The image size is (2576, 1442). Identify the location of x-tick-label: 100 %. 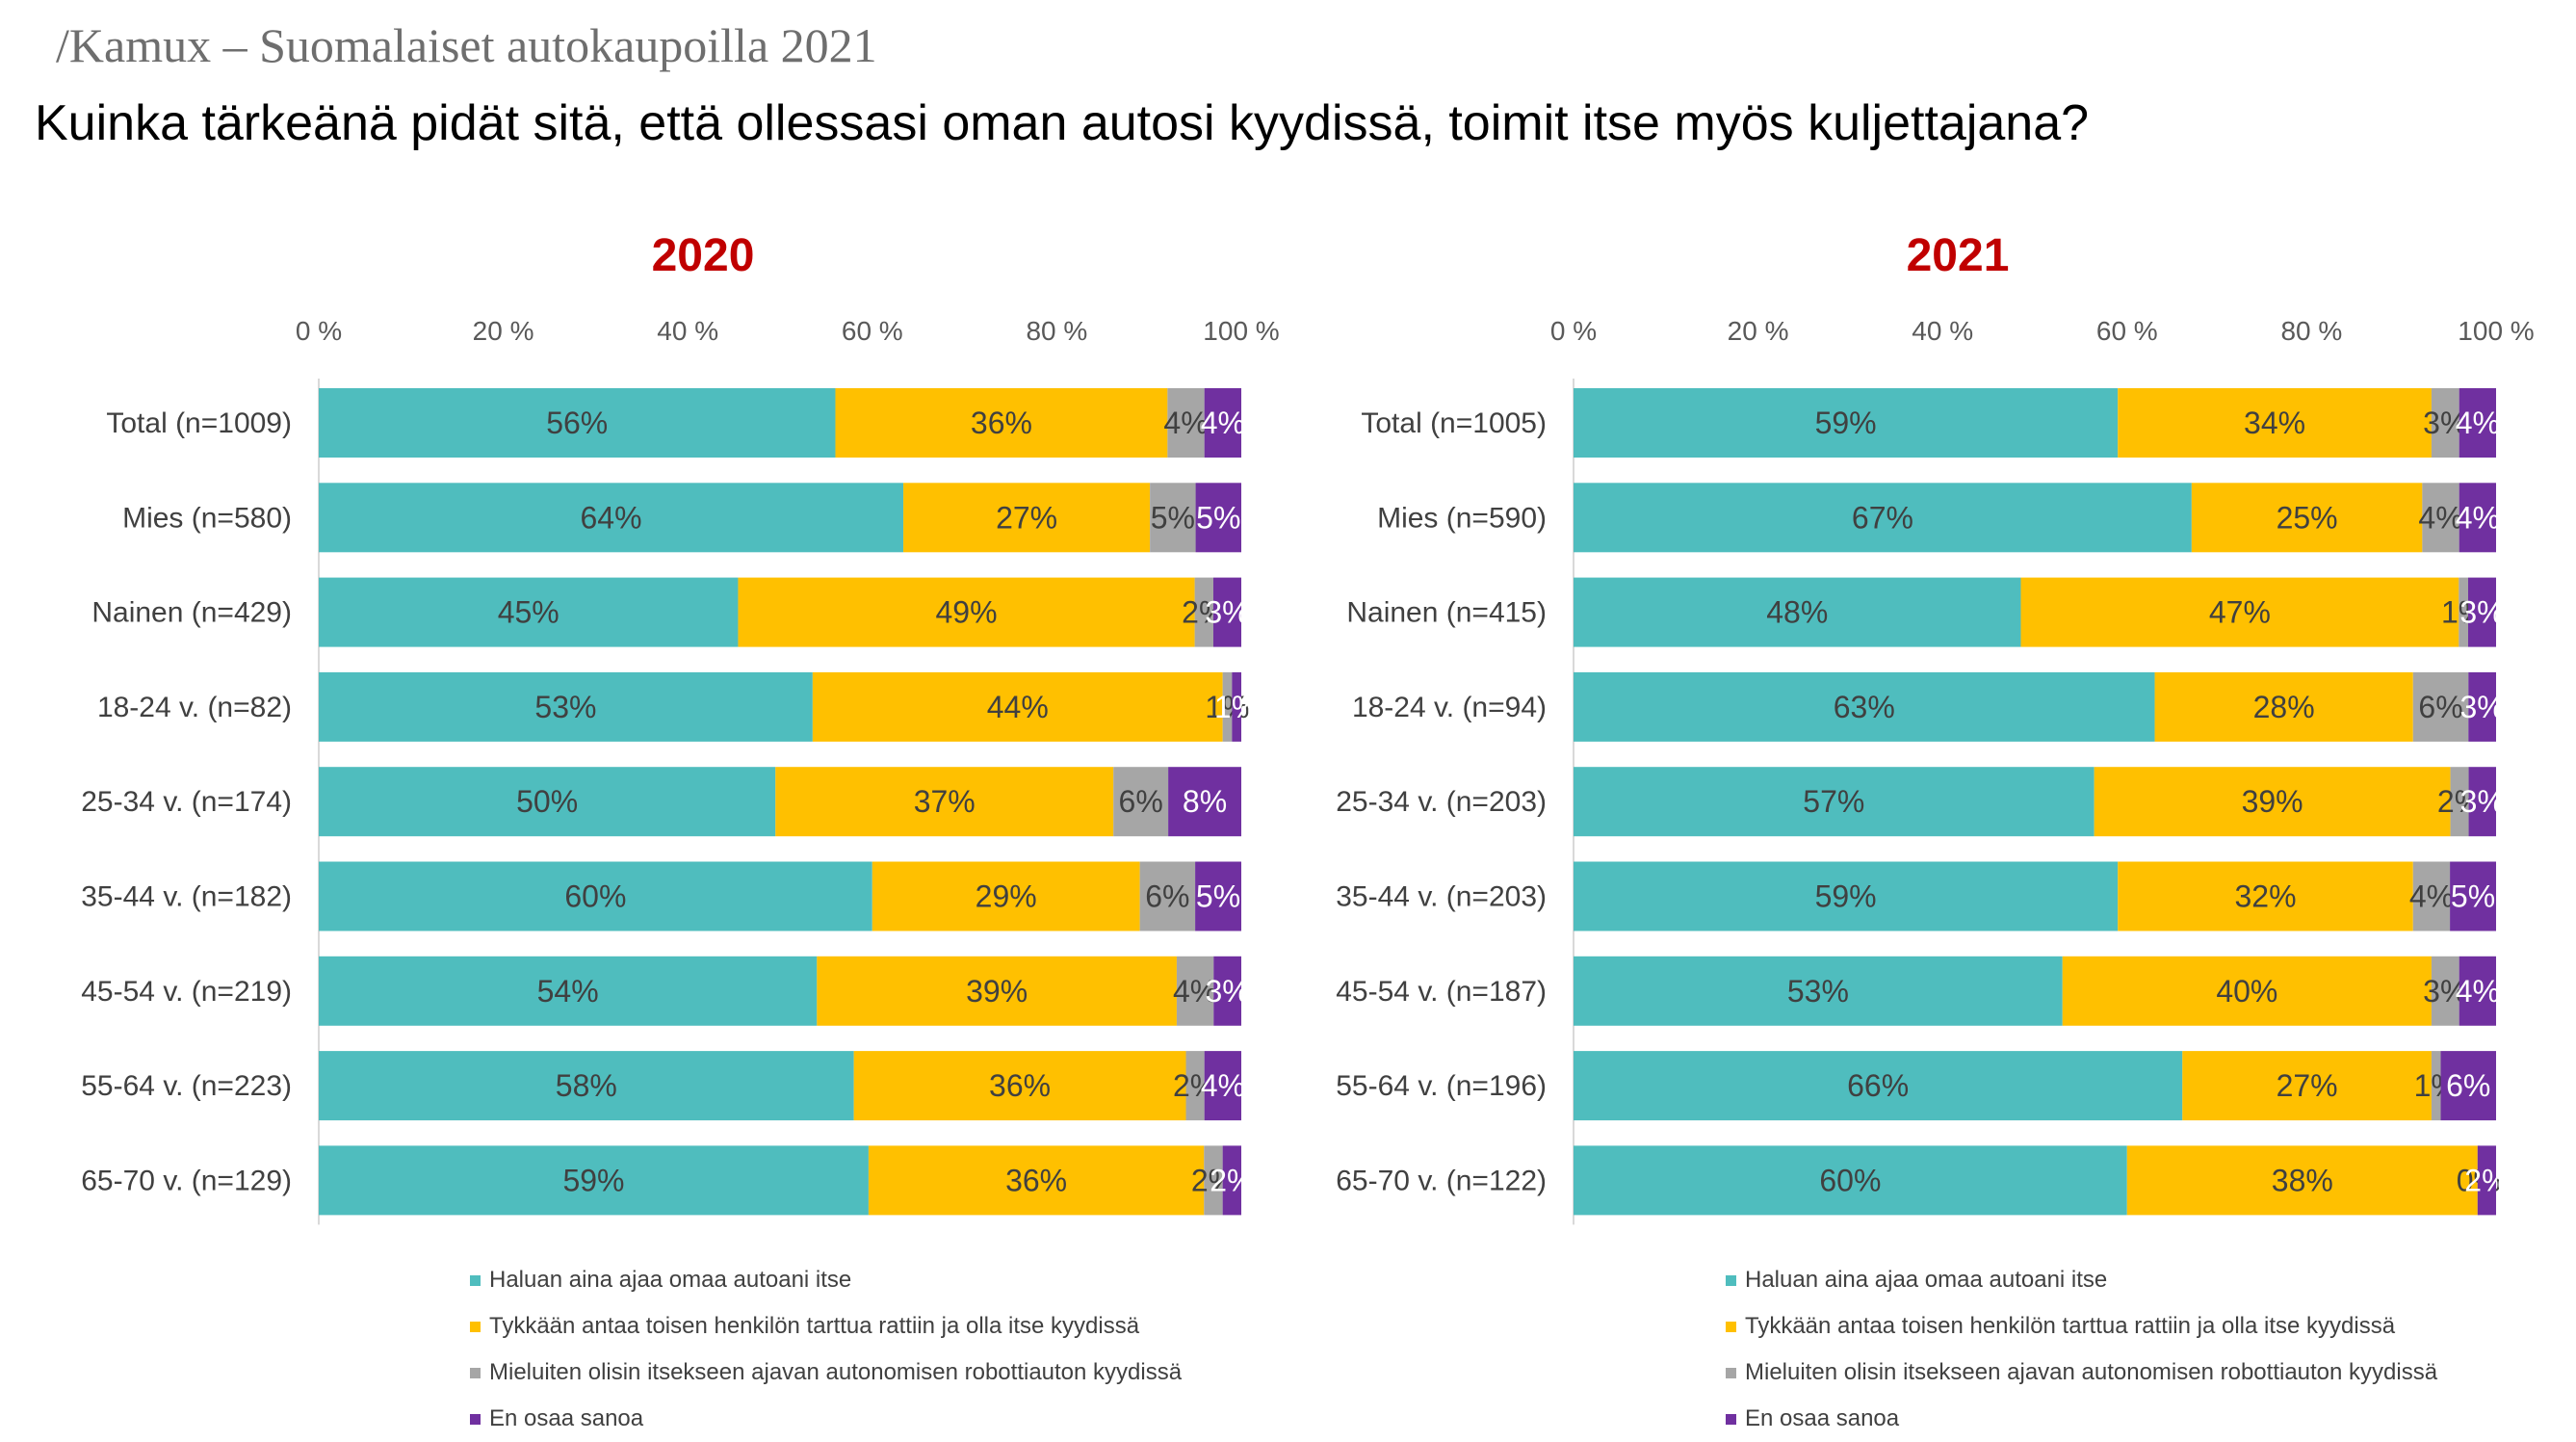
(2496, 331).